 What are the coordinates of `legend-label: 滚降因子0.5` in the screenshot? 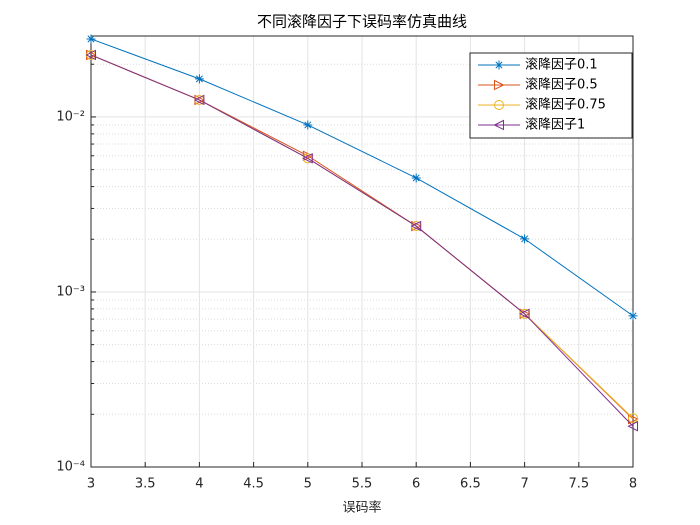 It's located at (561, 85).